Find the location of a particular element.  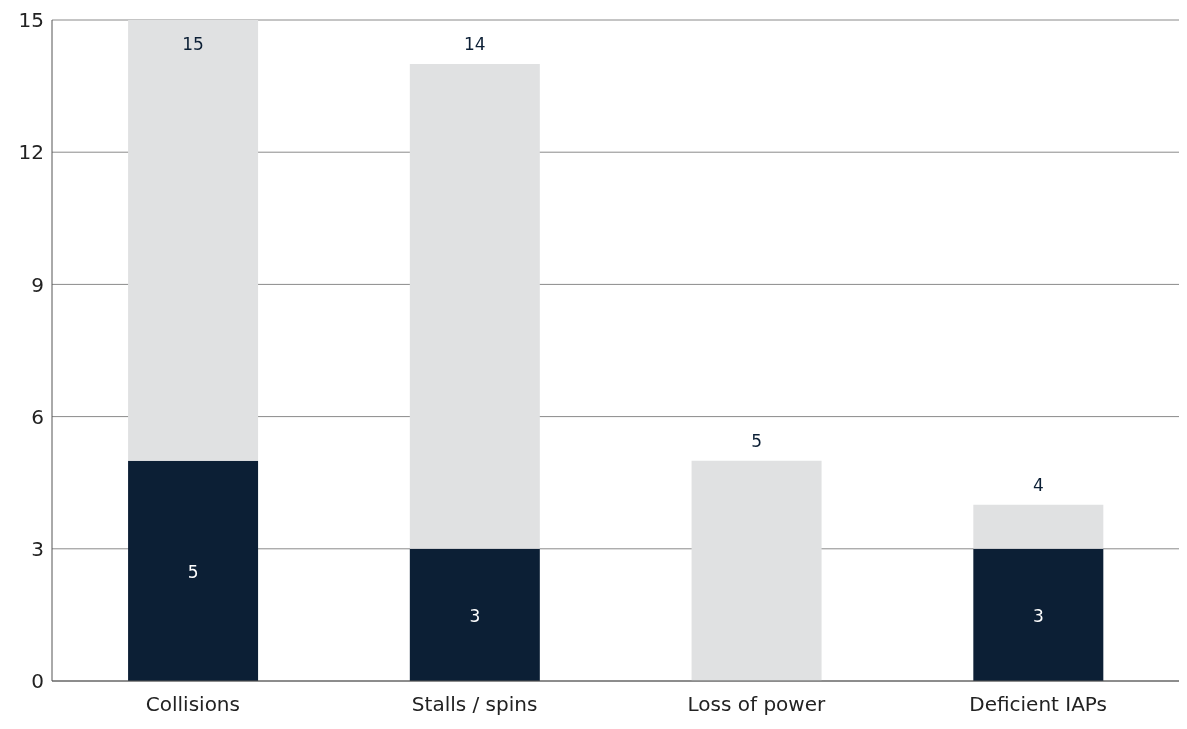

total-label: 4 is located at coordinates (1038, 484).